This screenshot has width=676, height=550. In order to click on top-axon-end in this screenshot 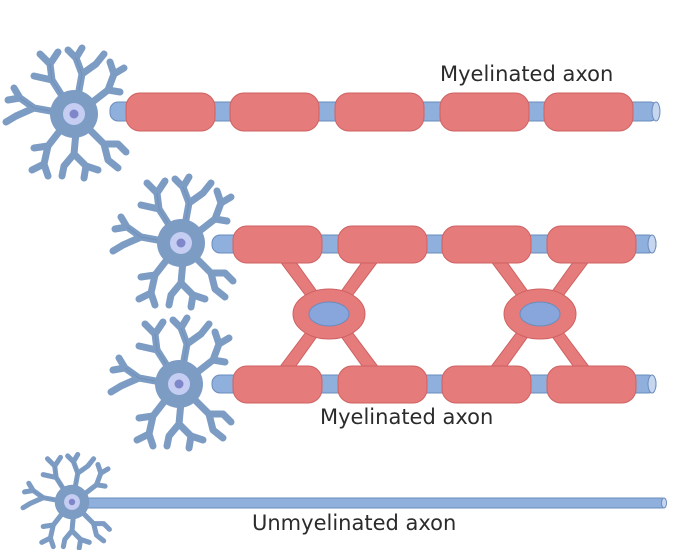, I will do `click(656, 111)`.